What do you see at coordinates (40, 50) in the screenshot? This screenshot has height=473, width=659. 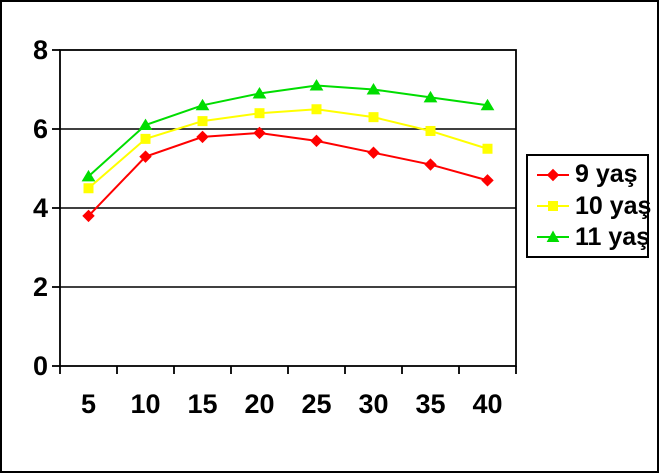 I see `y-axis-tick-label: 8` at bounding box center [40, 50].